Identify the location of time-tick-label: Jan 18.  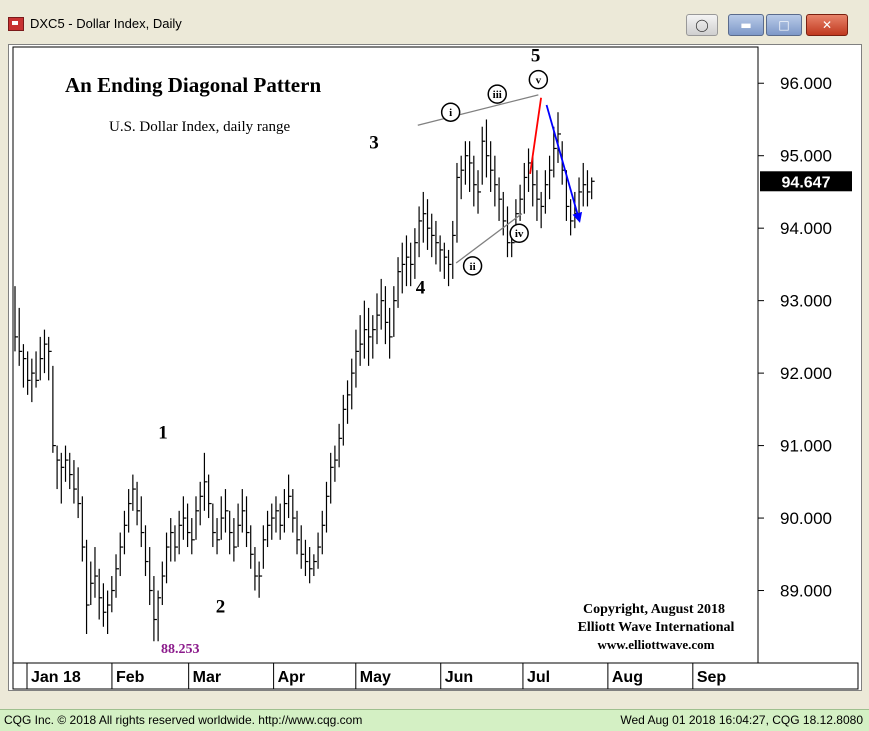
(56, 677).